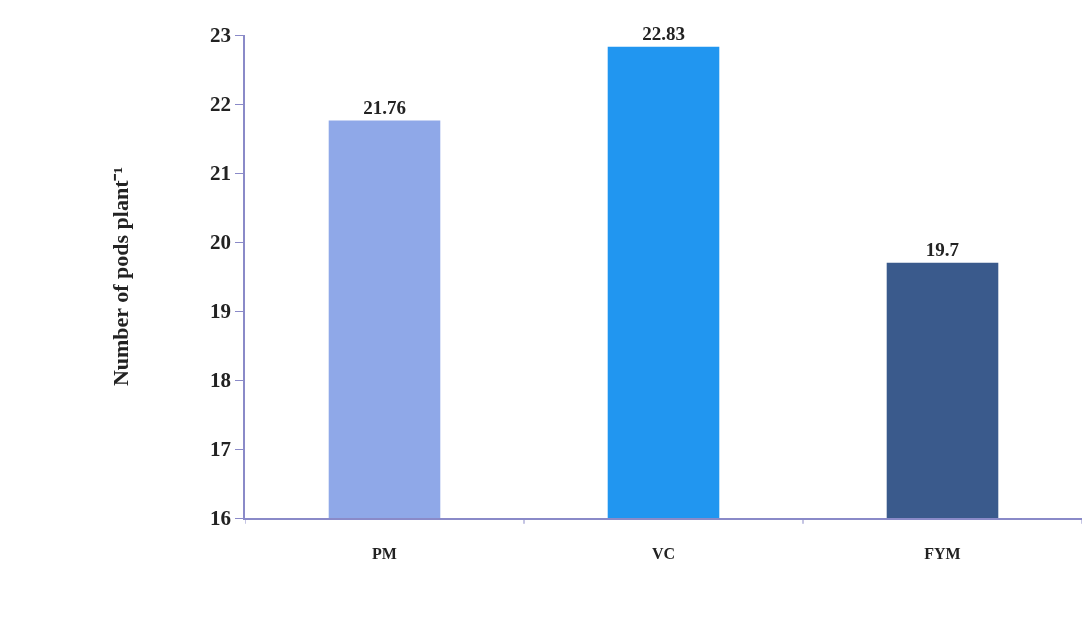  I want to click on data-label: 19.7, so click(942, 249).